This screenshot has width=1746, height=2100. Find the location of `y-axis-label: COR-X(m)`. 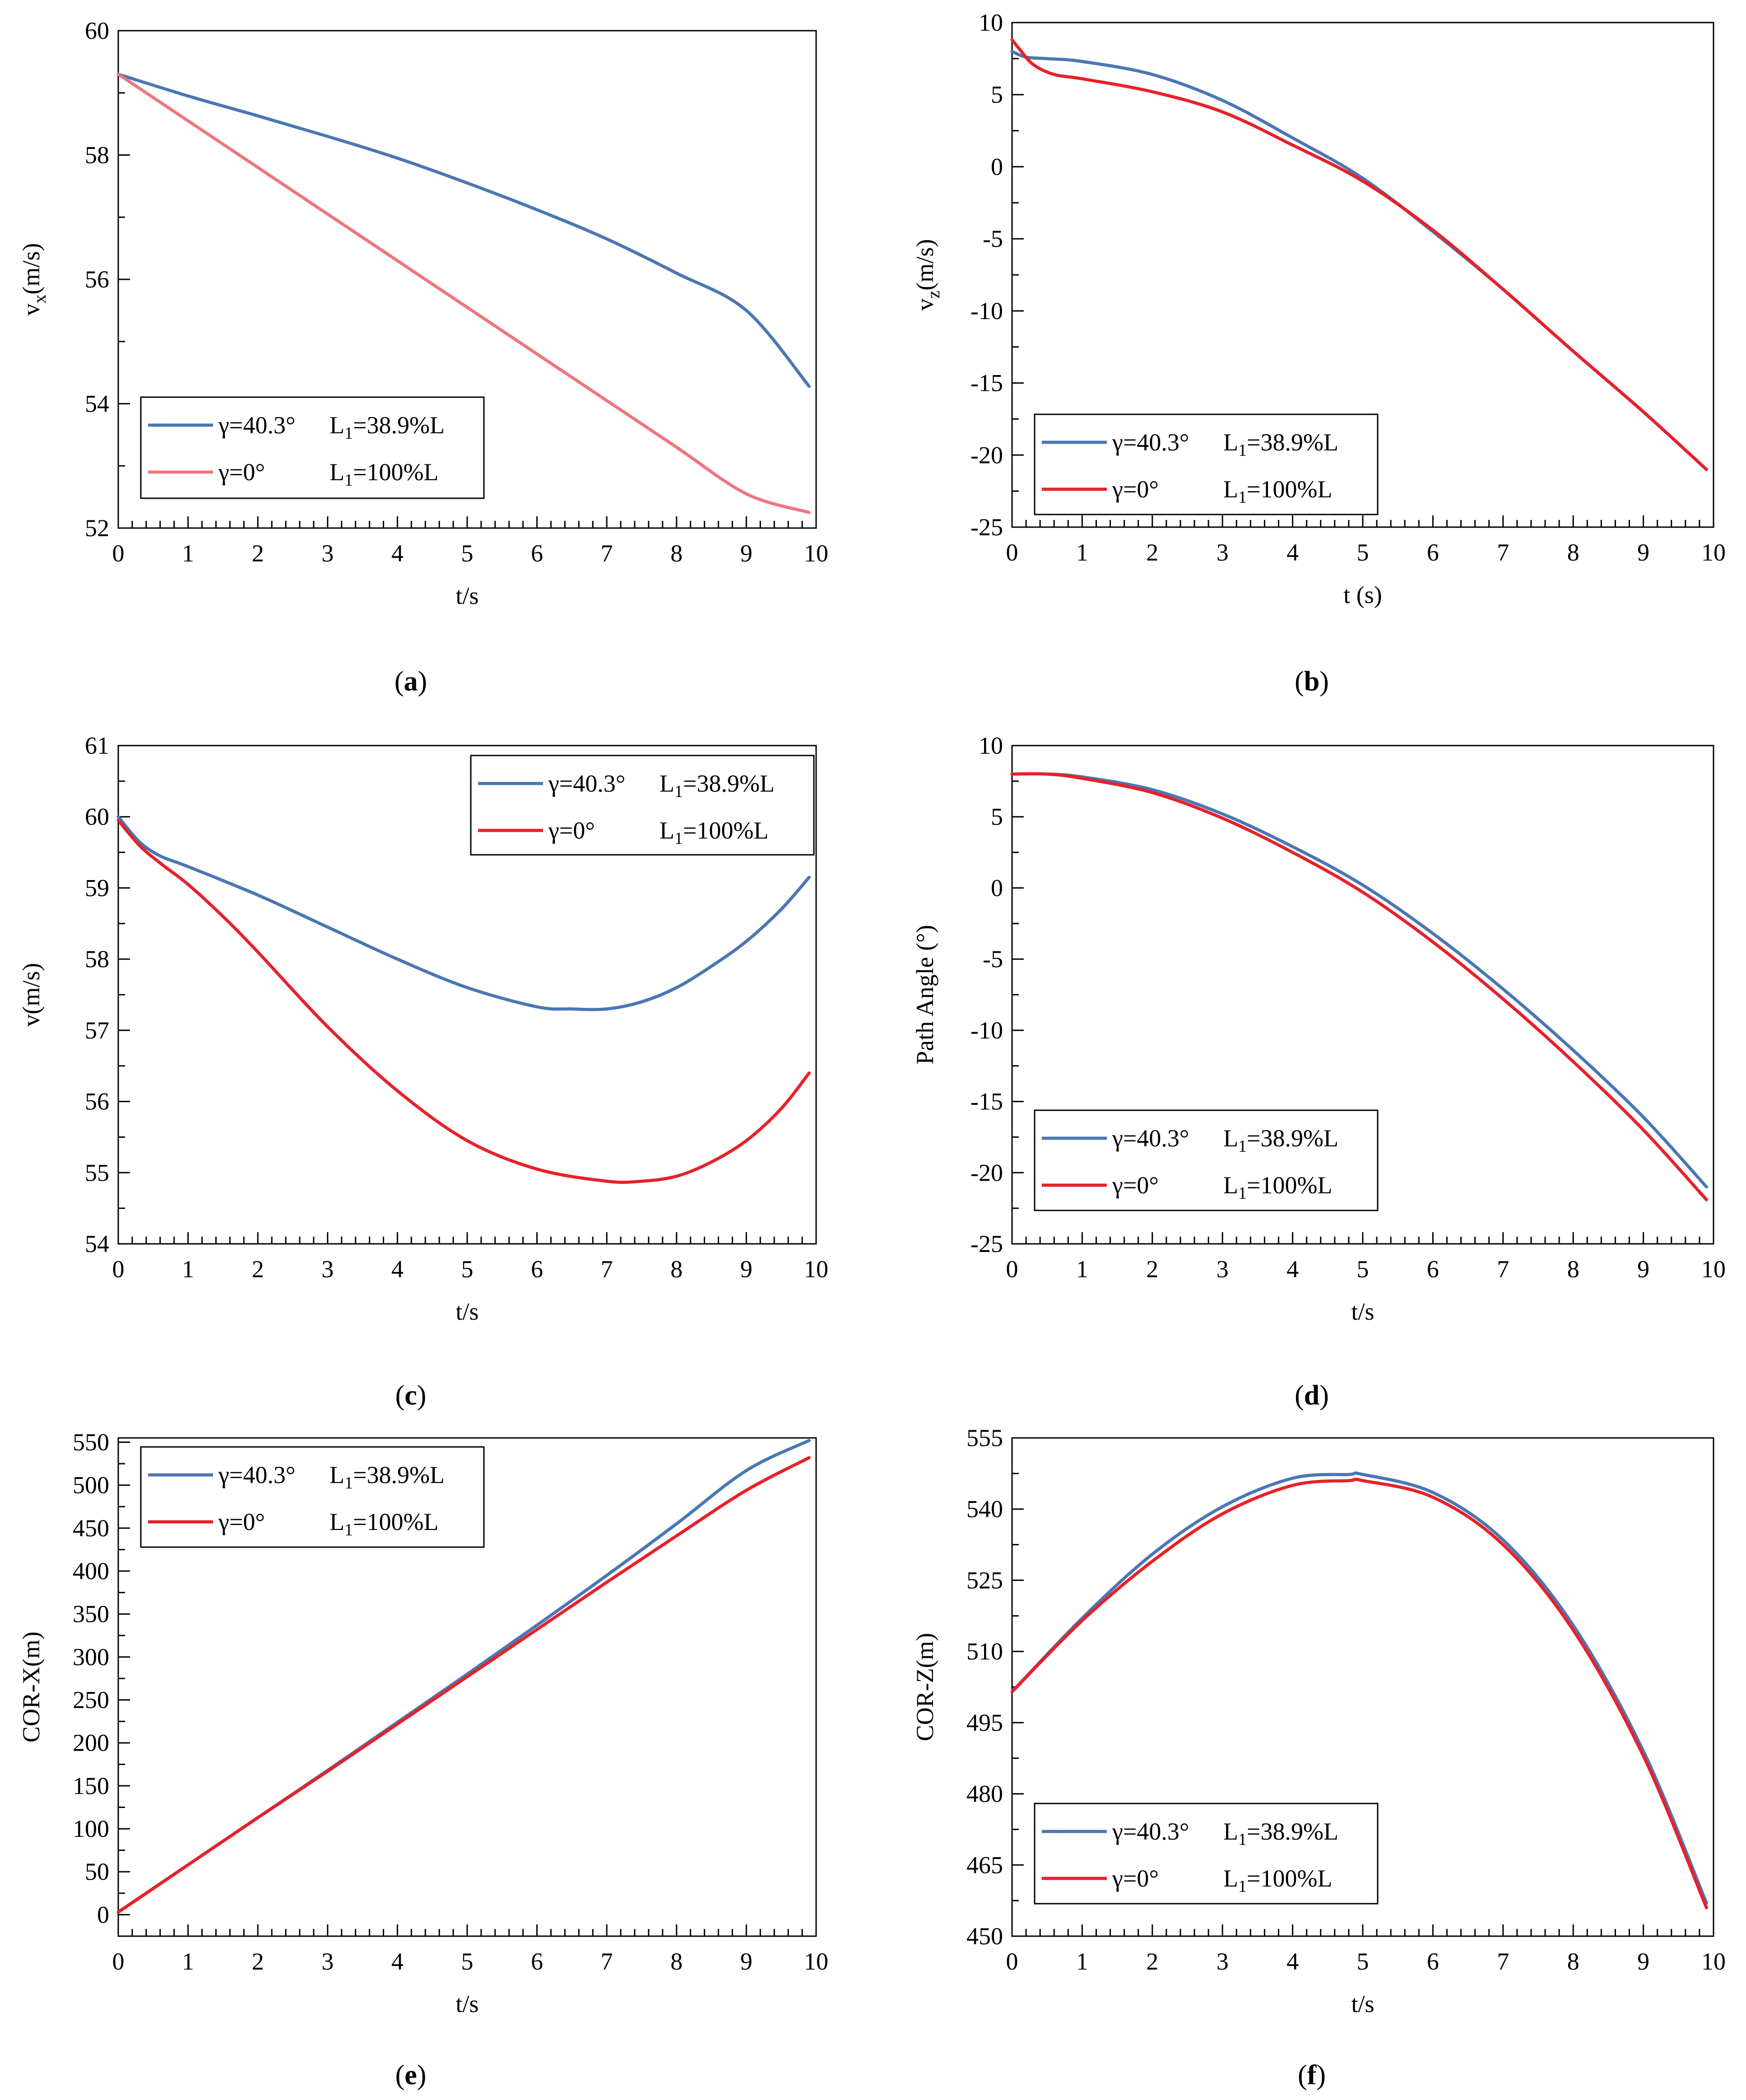

y-axis-label: COR-X(m) is located at coordinates (31, 1687).